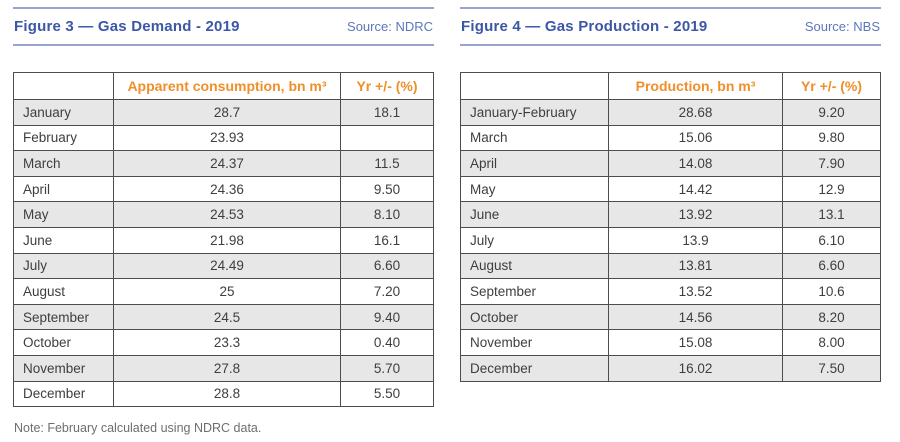 This screenshot has height=442, width=900. Describe the element at coordinates (387, 317) in the screenshot. I see `yoy-cell: 9.40` at that location.